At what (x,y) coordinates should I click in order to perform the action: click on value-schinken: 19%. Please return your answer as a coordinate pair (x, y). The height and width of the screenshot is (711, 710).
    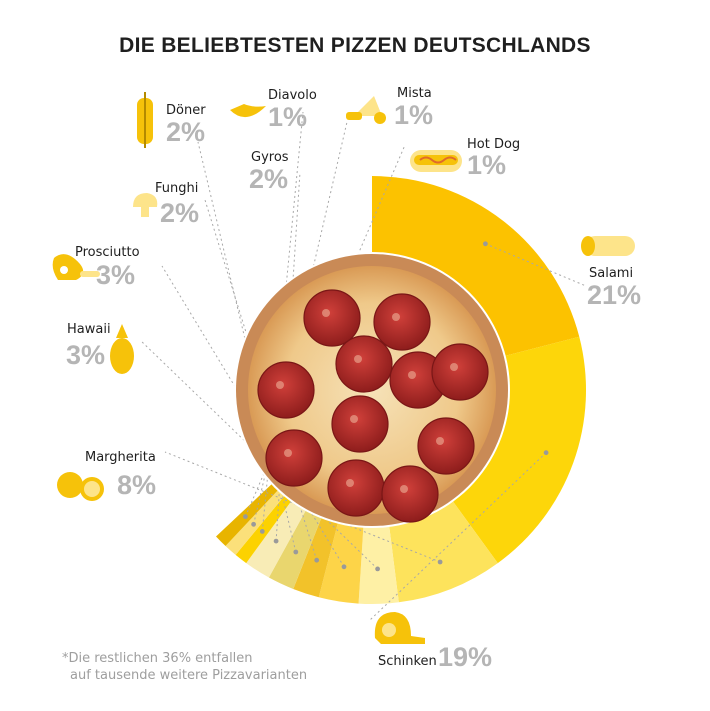
    Looking at the image, I should click on (465, 657).